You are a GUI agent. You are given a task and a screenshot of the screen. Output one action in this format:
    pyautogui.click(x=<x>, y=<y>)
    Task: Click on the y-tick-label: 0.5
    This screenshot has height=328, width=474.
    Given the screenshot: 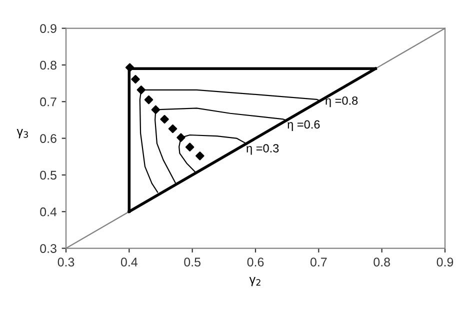 What is the action you would take?
    pyautogui.click(x=48, y=175)
    